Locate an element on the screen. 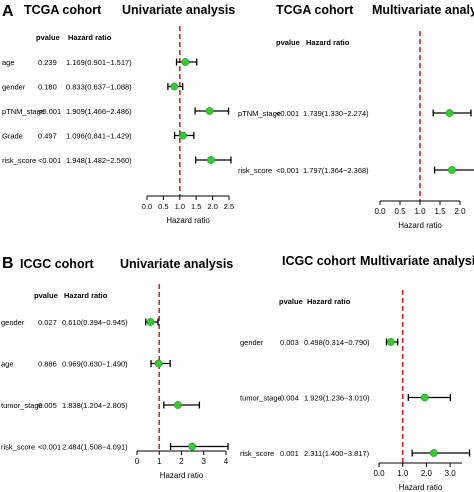 Image resolution: width=474 pixels, height=492 pixels. icgc-uni-row-risk-score-point is located at coordinates (192, 446).